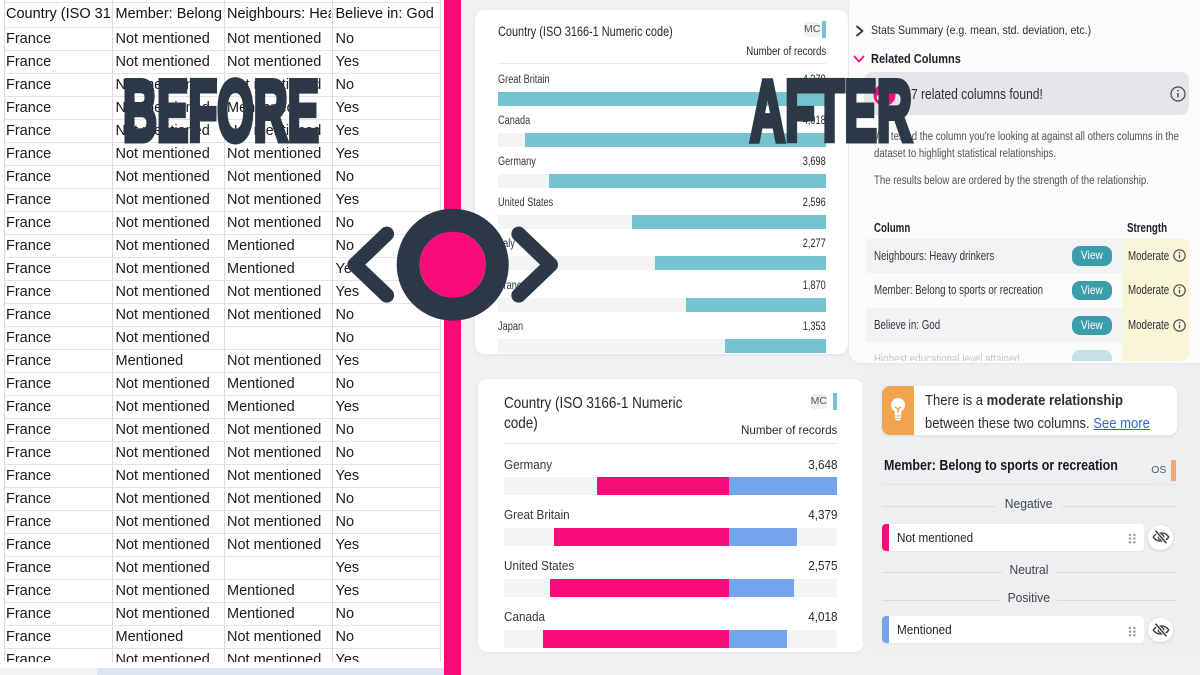  What do you see at coordinates (831, 112) in the screenshot?
I see `svg-text: AFTER` at bounding box center [831, 112].